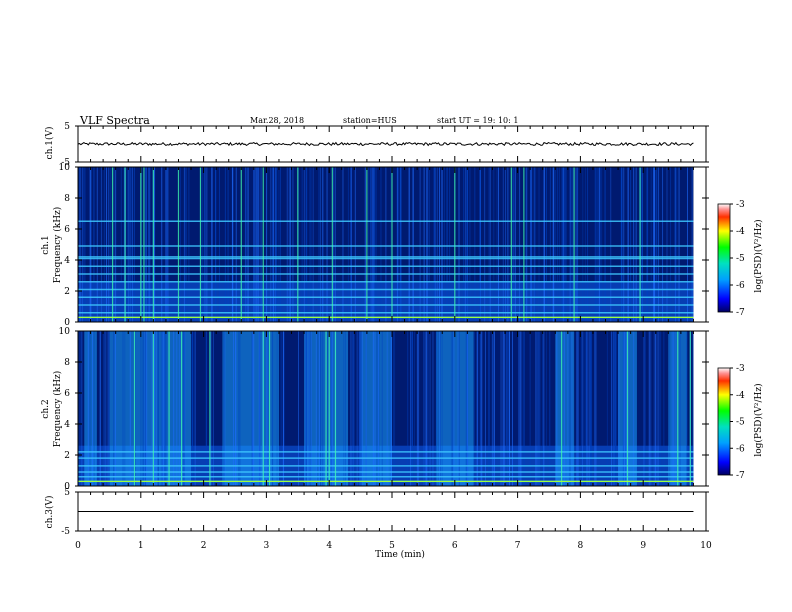 This screenshot has height=612, width=792. Describe the element at coordinates (57, 409) in the screenshot. I see `ch2-spec-ylabel-freq: Frequency (kHz)` at that location.